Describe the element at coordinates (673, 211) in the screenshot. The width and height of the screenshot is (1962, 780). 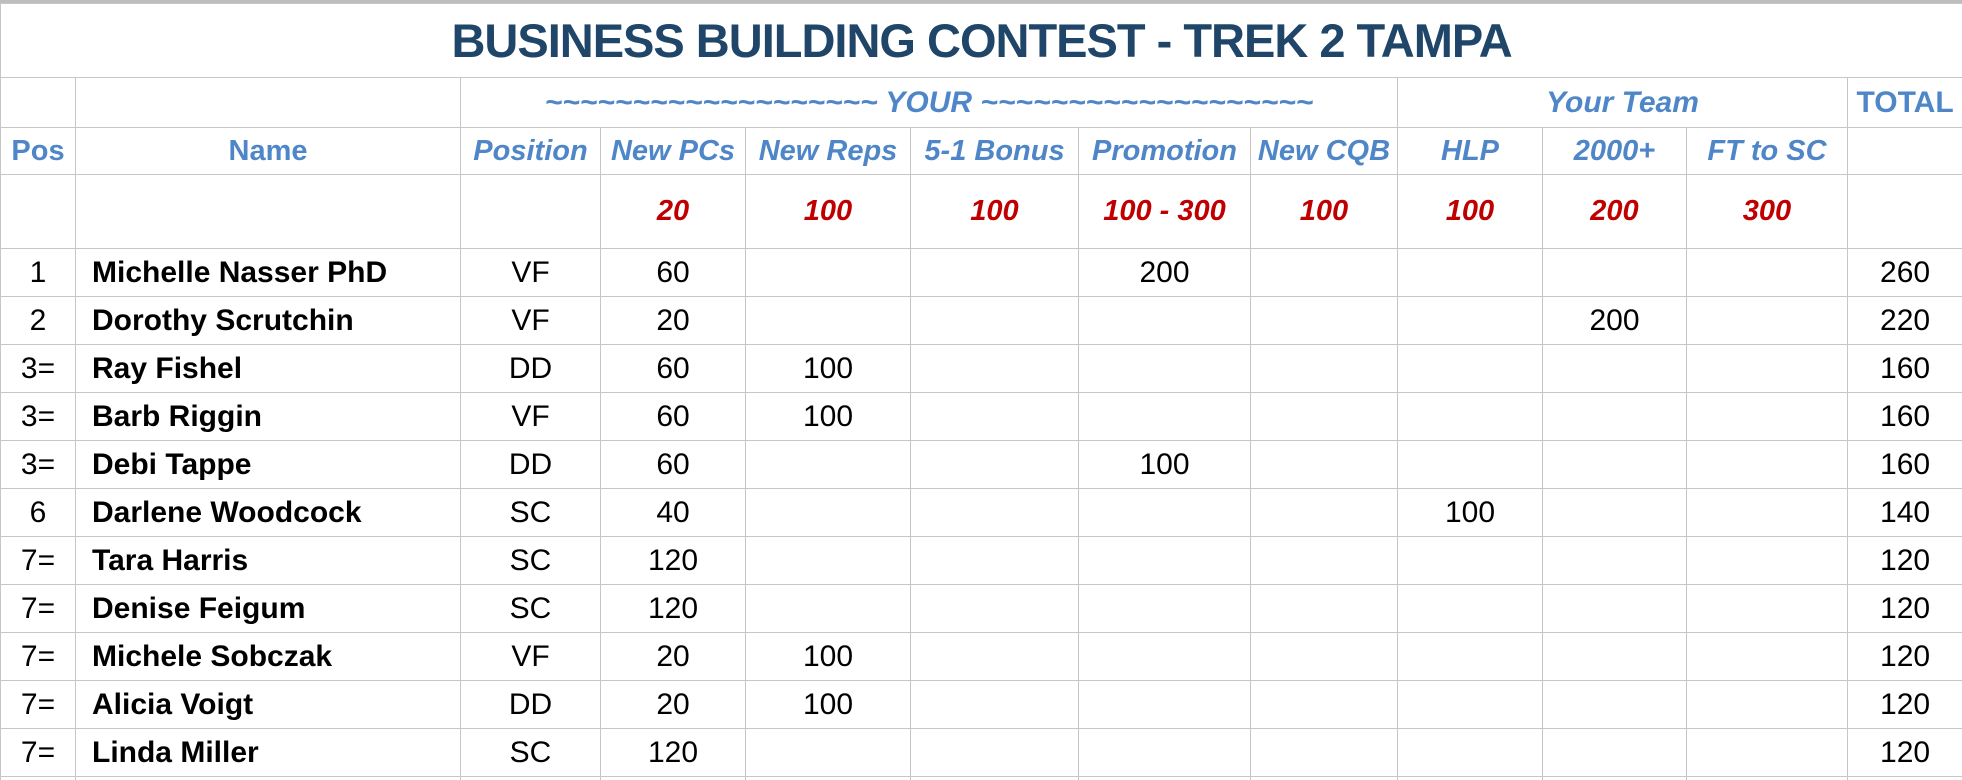
I see `points-new-pcs: 20` at that location.